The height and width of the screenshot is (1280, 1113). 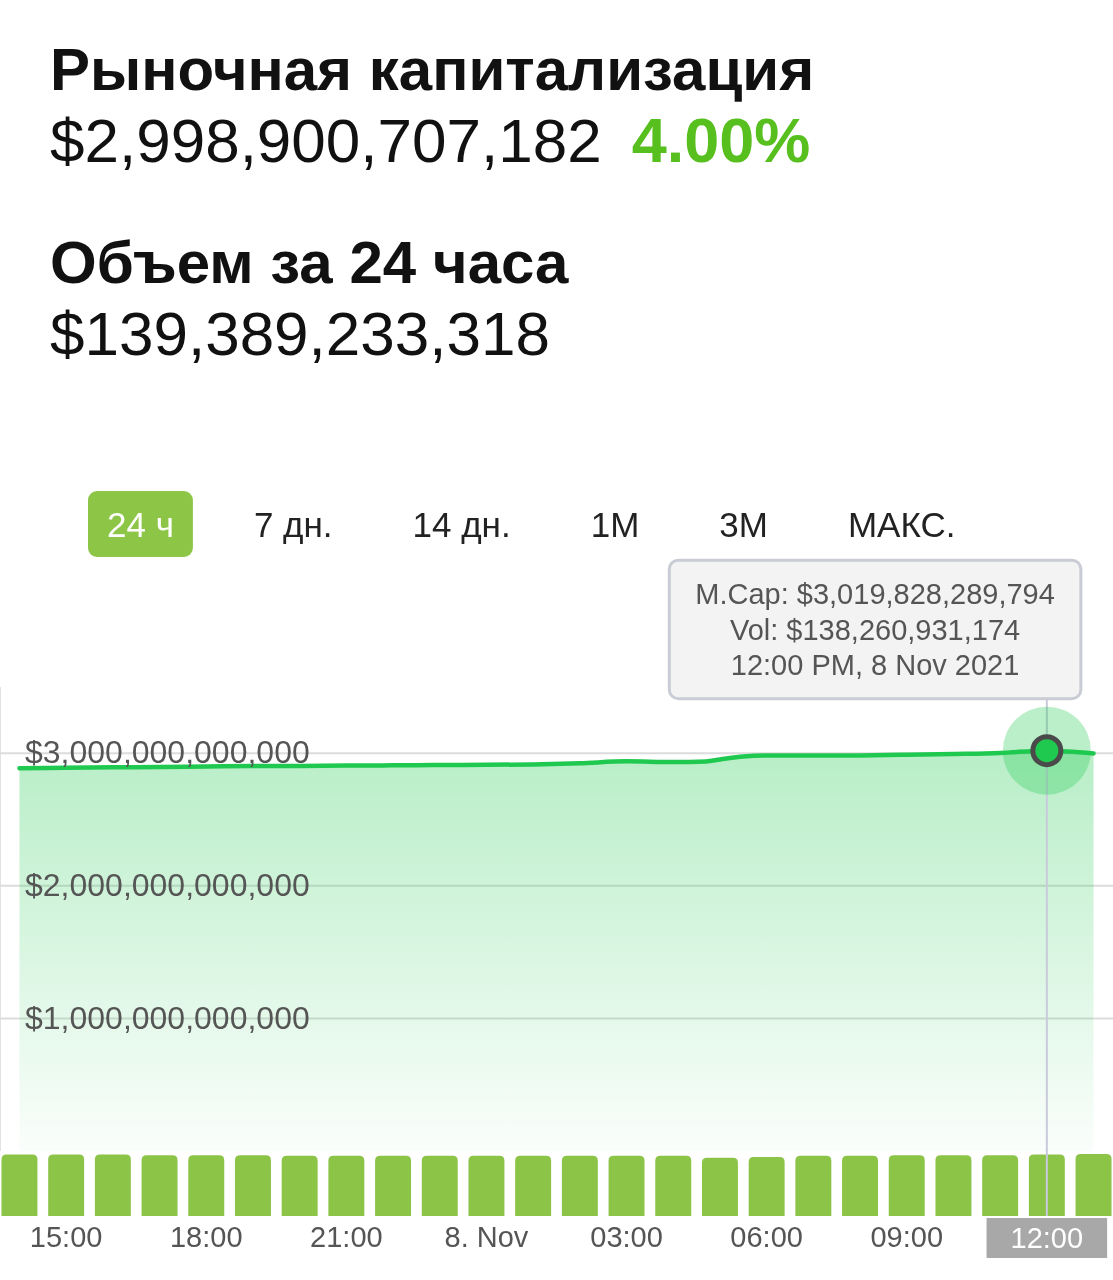 What do you see at coordinates (875, 630) in the screenshot?
I see `annotation: M.Cap: $3,019,828,289,794 Vol: $138,260,931,174 12:00 PM, 8 Nov 2021` at bounding box center [875, 630].